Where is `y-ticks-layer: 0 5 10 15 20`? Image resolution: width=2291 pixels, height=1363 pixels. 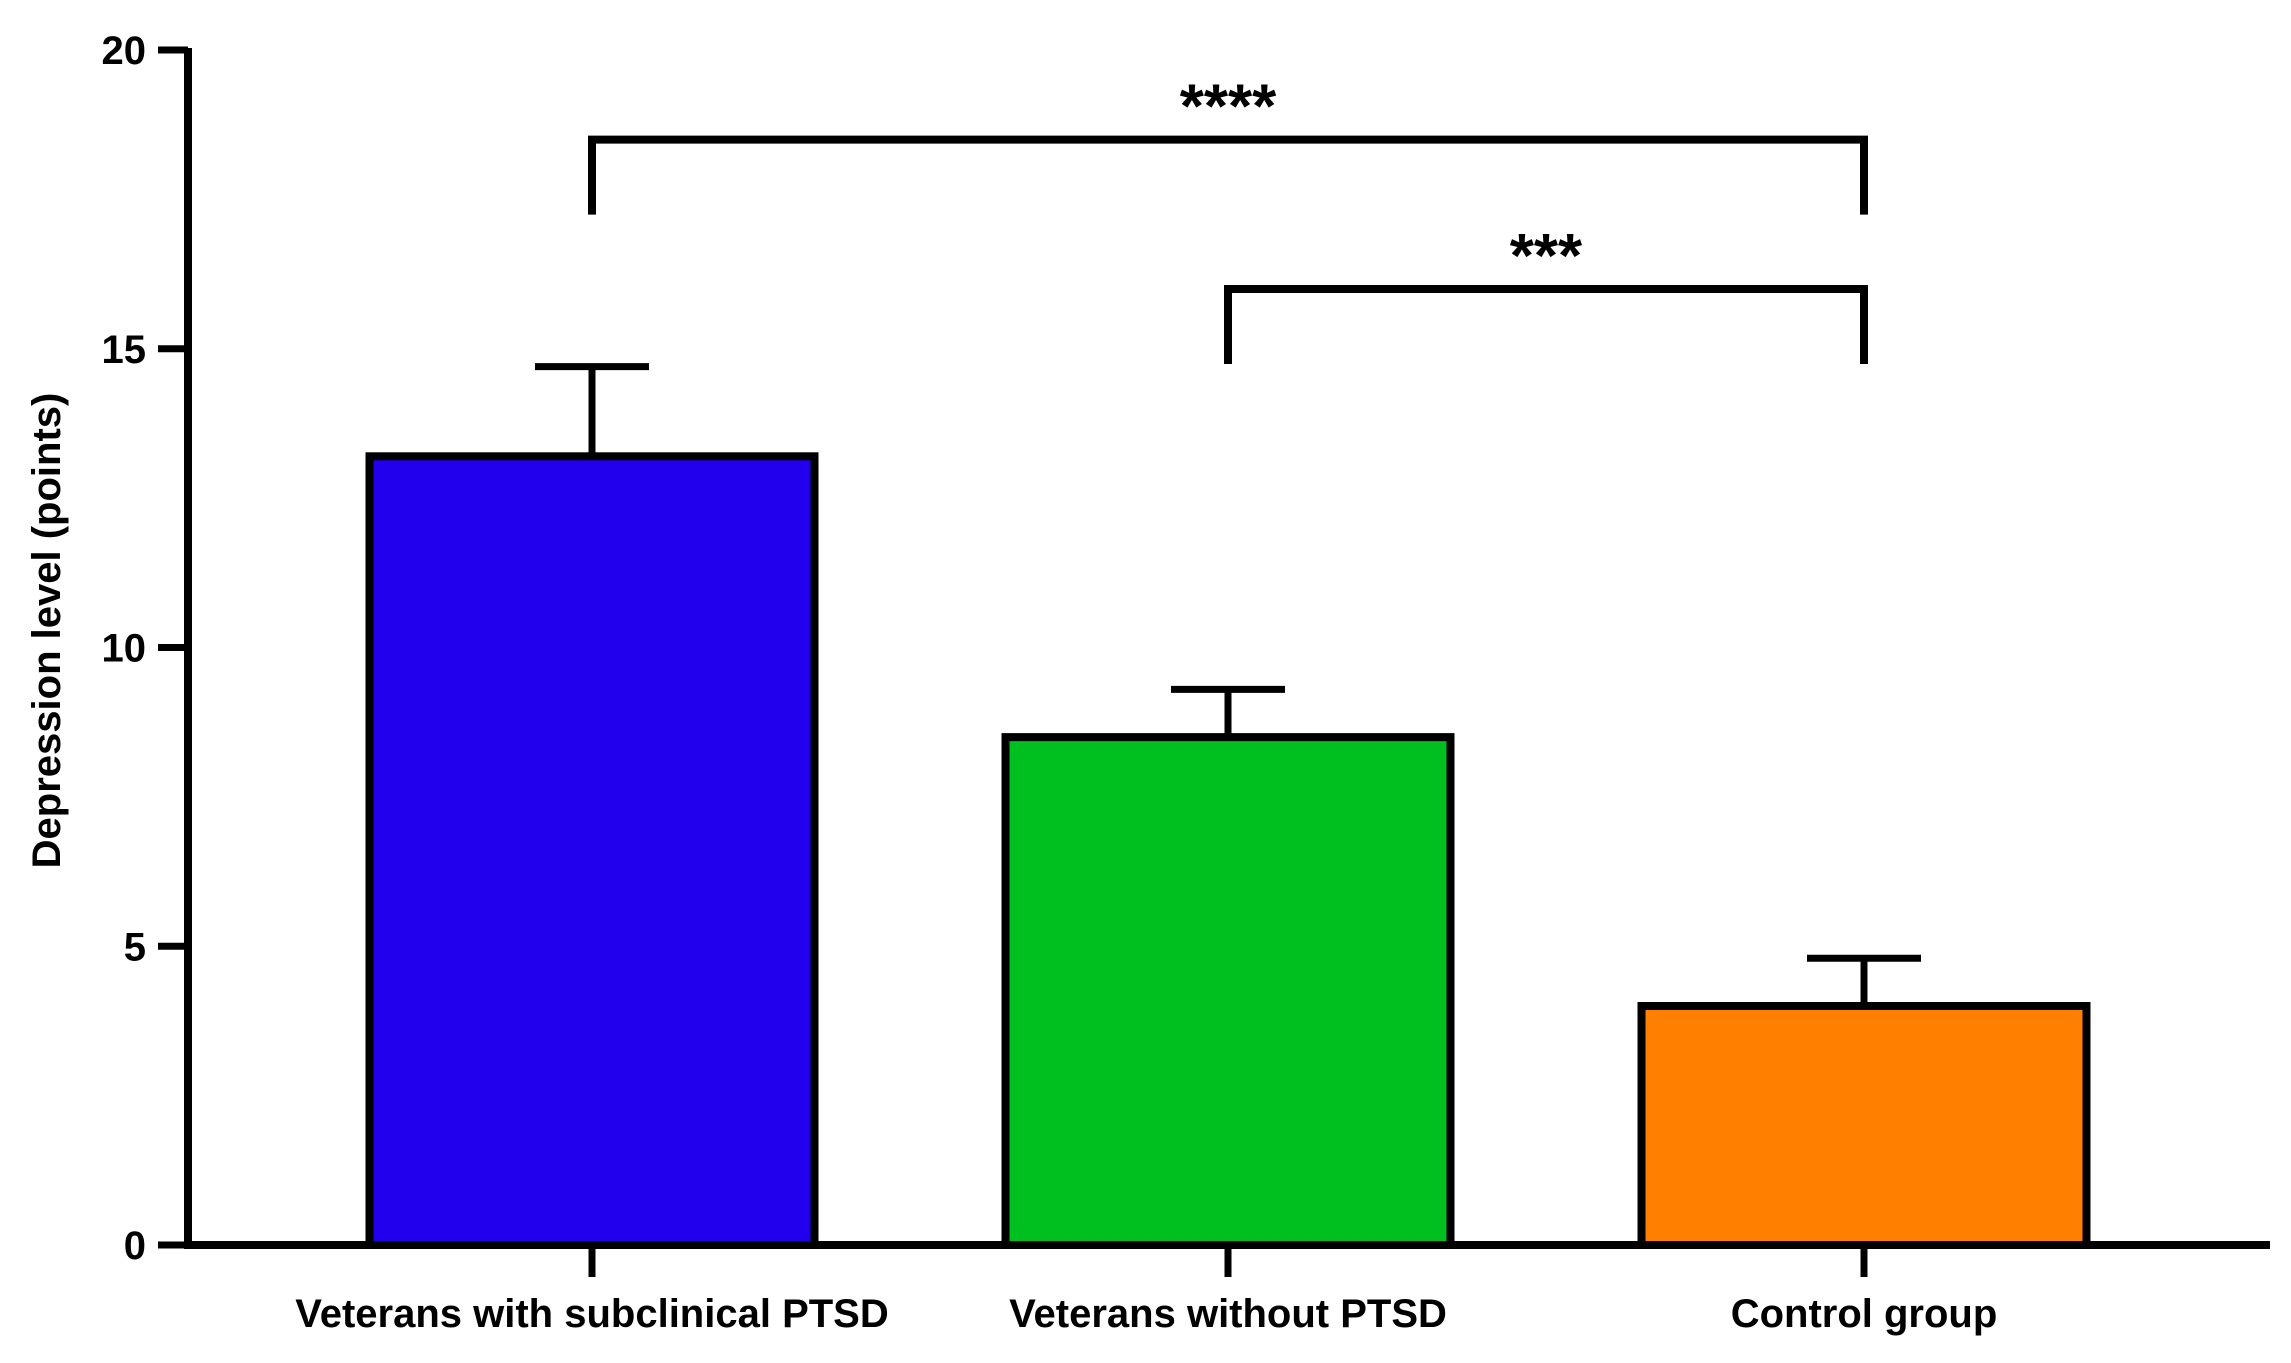 y-ticks-layer: 0 5 10 15 20 is located at coordinates (145, 648).